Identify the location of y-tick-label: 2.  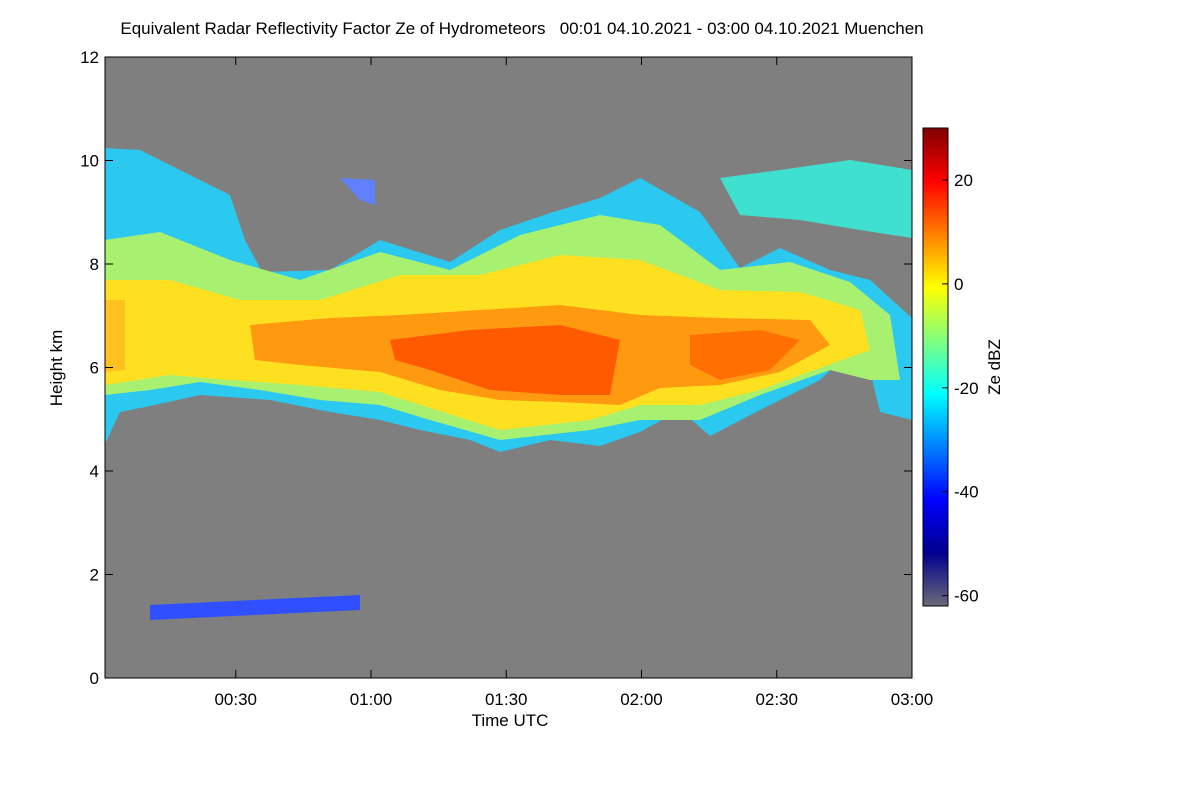
(94, 575).